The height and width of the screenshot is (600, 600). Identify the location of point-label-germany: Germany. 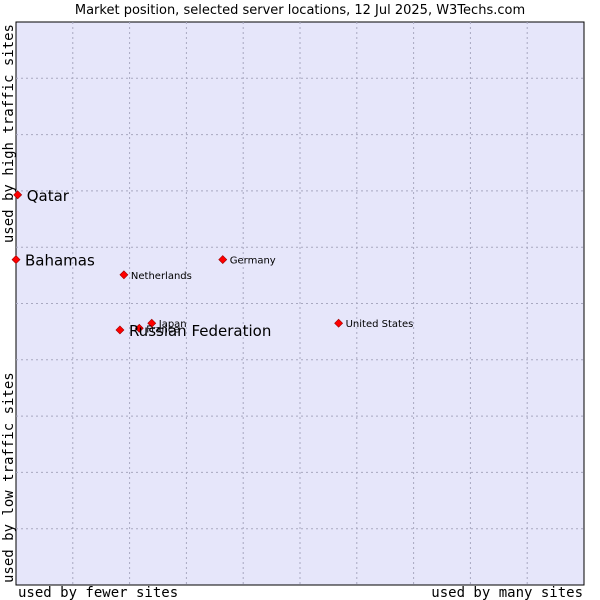
(253, 261).